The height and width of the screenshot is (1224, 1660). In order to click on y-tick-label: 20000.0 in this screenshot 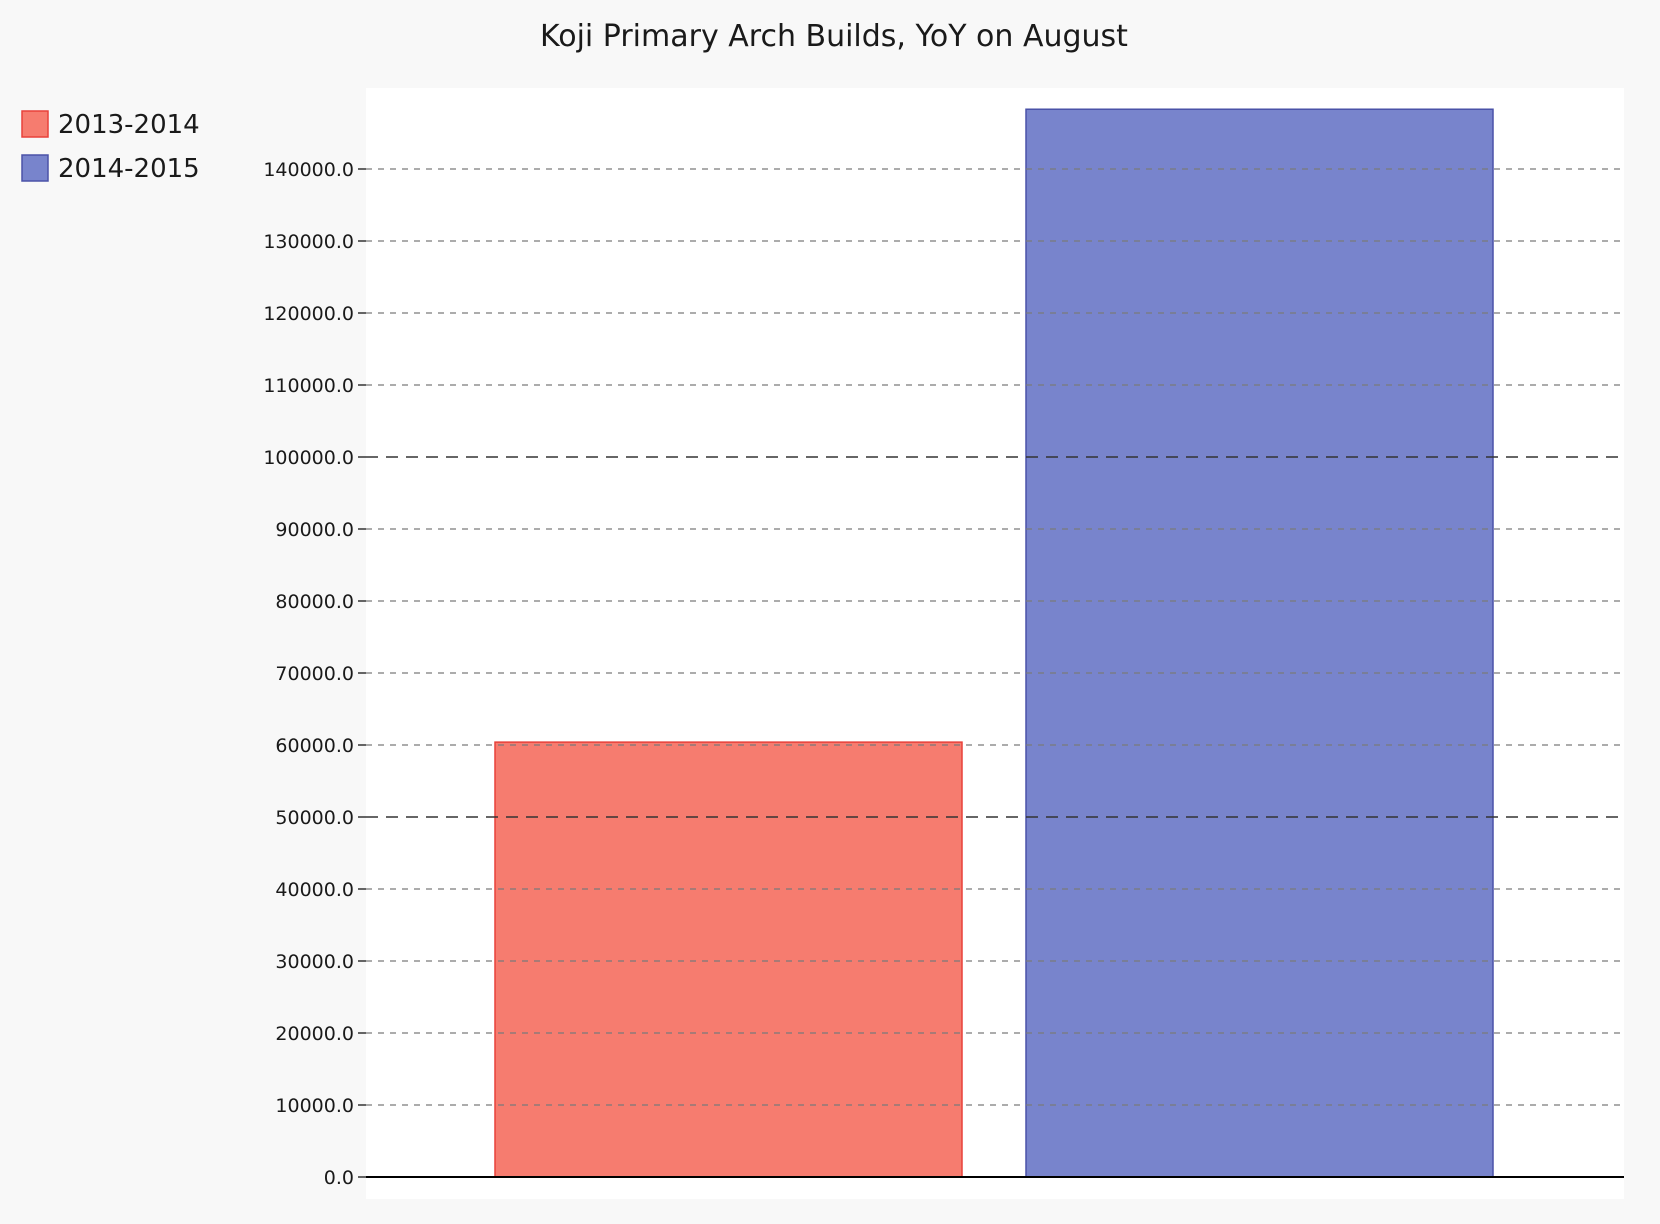, I will do `click(314, 1034)`.